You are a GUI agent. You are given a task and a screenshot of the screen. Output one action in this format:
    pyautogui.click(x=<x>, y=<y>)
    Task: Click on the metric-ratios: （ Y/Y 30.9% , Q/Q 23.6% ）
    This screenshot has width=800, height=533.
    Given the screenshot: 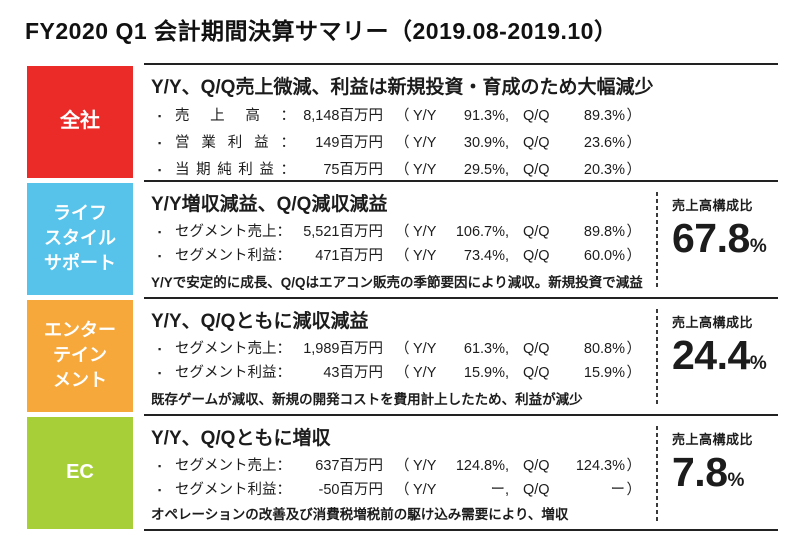 What is the action you would take?
    pyautogui.click(x=586, y=143)
    